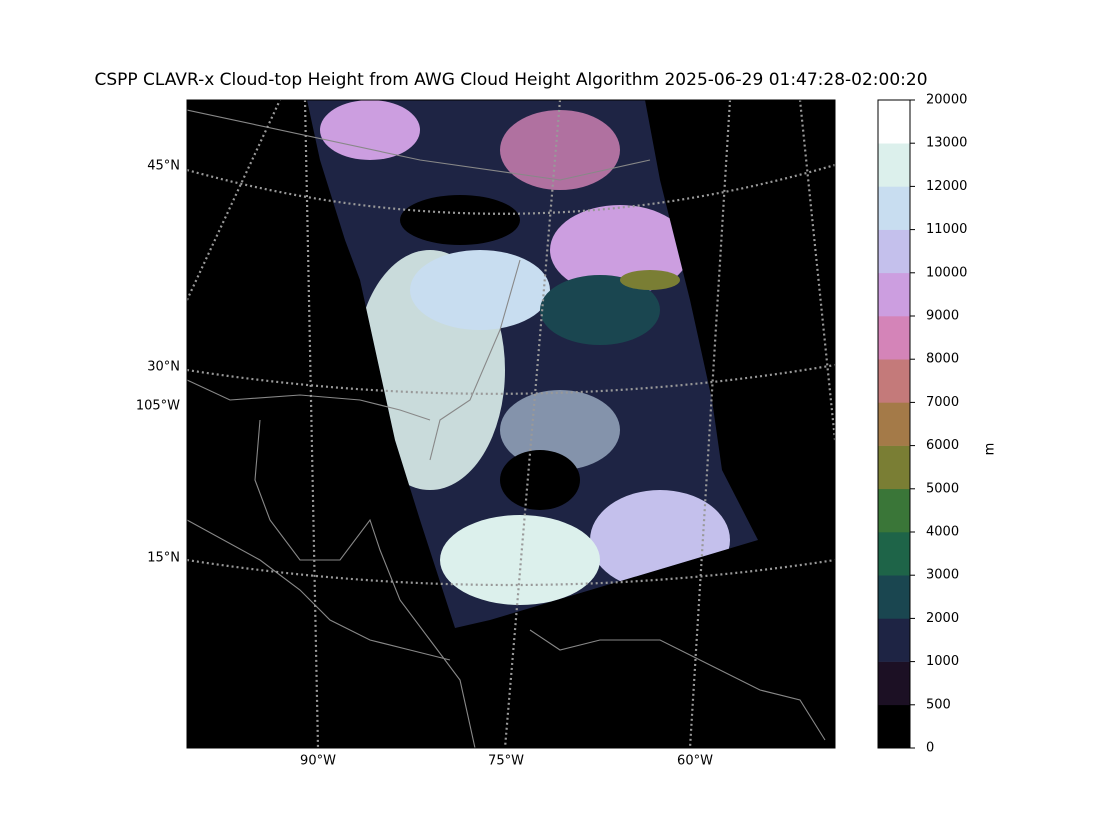 The image size is (1120, 840). Describe the element at coordinates (163, 367) in the screenshot. I see `lat-label: 30°N` at that location.